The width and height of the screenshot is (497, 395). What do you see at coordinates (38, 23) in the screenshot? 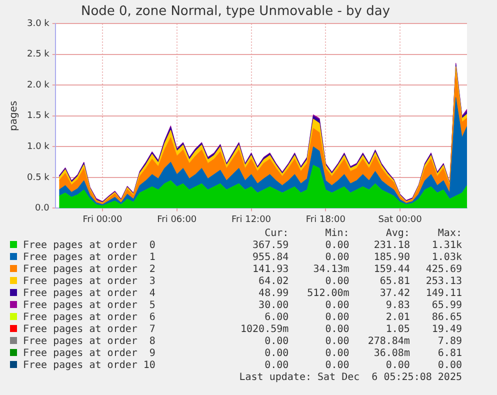
I see `y-tick-label: 3.0 k` at bounding box center [38, 23].